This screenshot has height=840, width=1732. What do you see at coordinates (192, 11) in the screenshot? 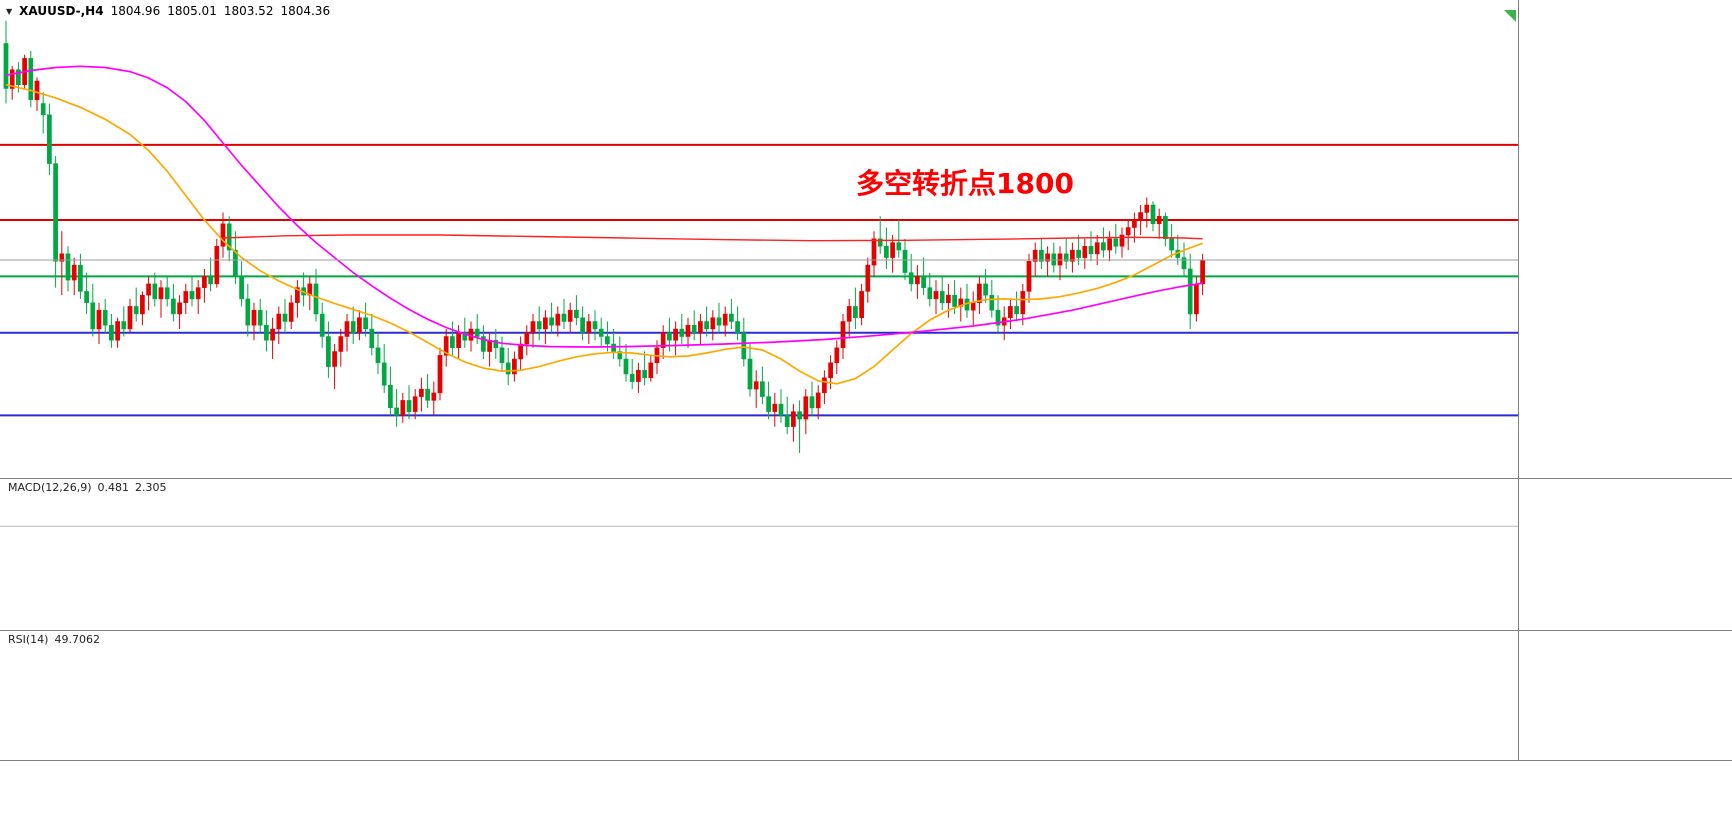
I see `high-value: 1805.01` at bounding box center [192, 11].